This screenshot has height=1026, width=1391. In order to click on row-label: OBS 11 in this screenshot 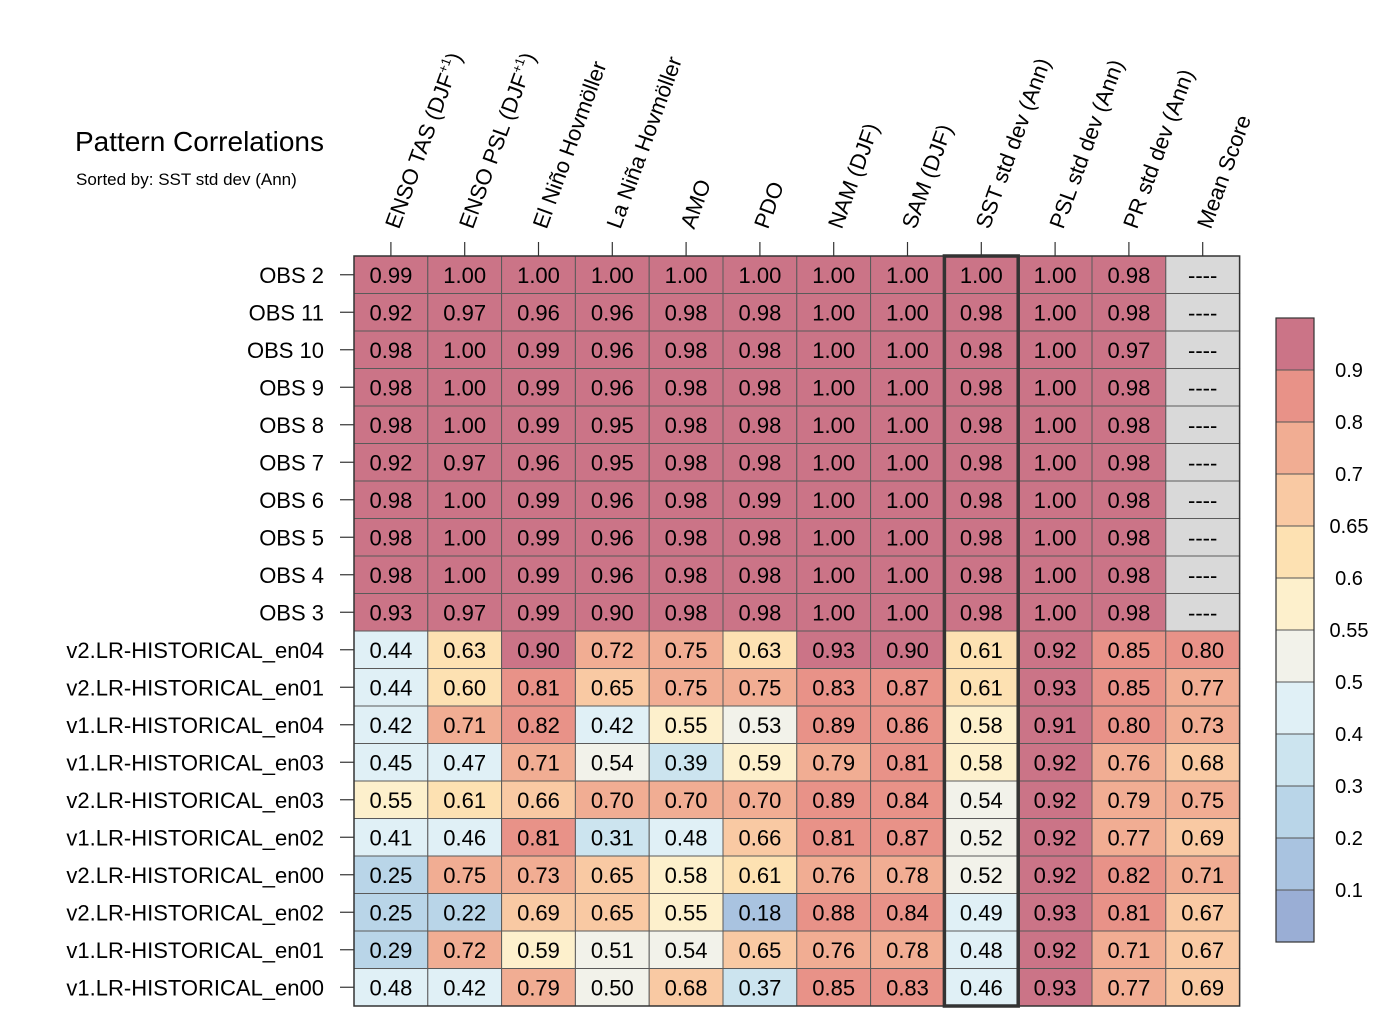, I will do `click(286, 312)`.